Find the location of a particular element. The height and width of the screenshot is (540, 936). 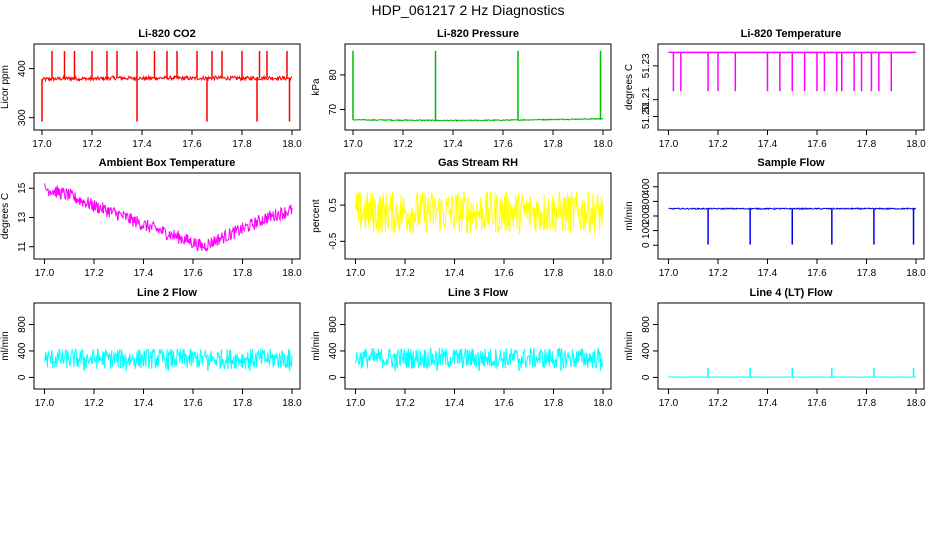

figure-title: HDP_061217 2 Hz Diagnostics is located at coordinates (468, 10).